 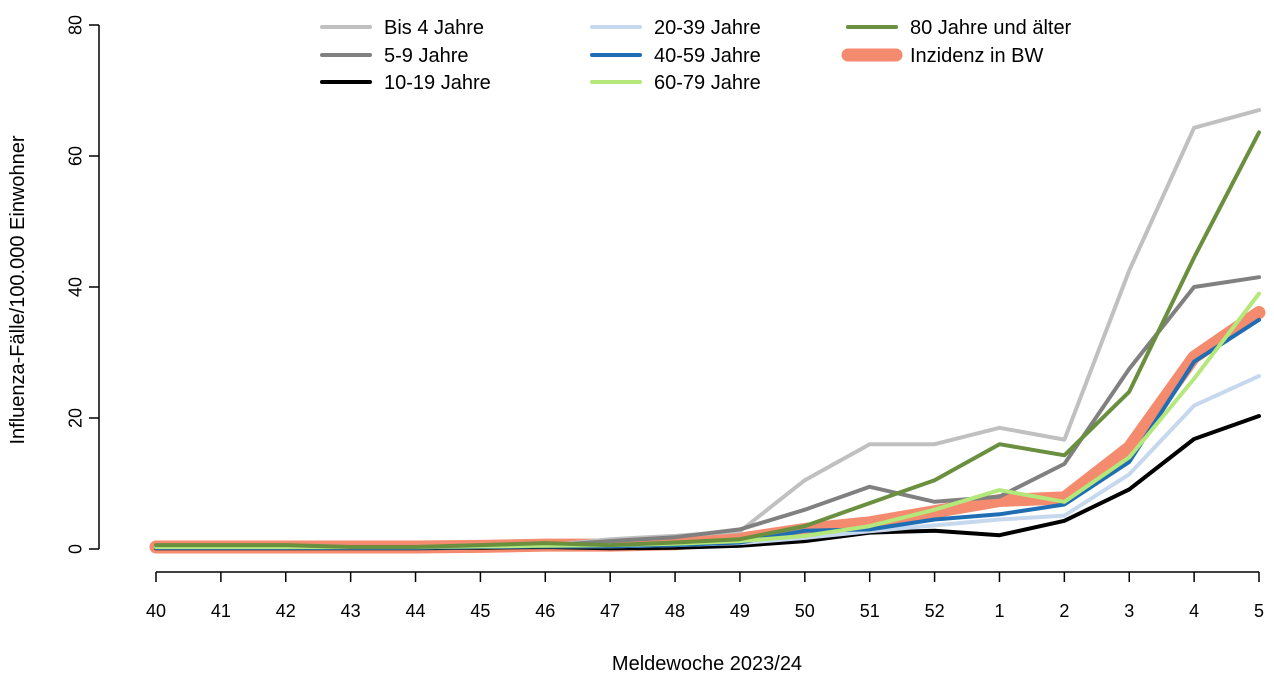 What do you see at coordinates (805, 611) in the screenshot?
I see `x-tick-label: 50` at bounding box center [805, 611].